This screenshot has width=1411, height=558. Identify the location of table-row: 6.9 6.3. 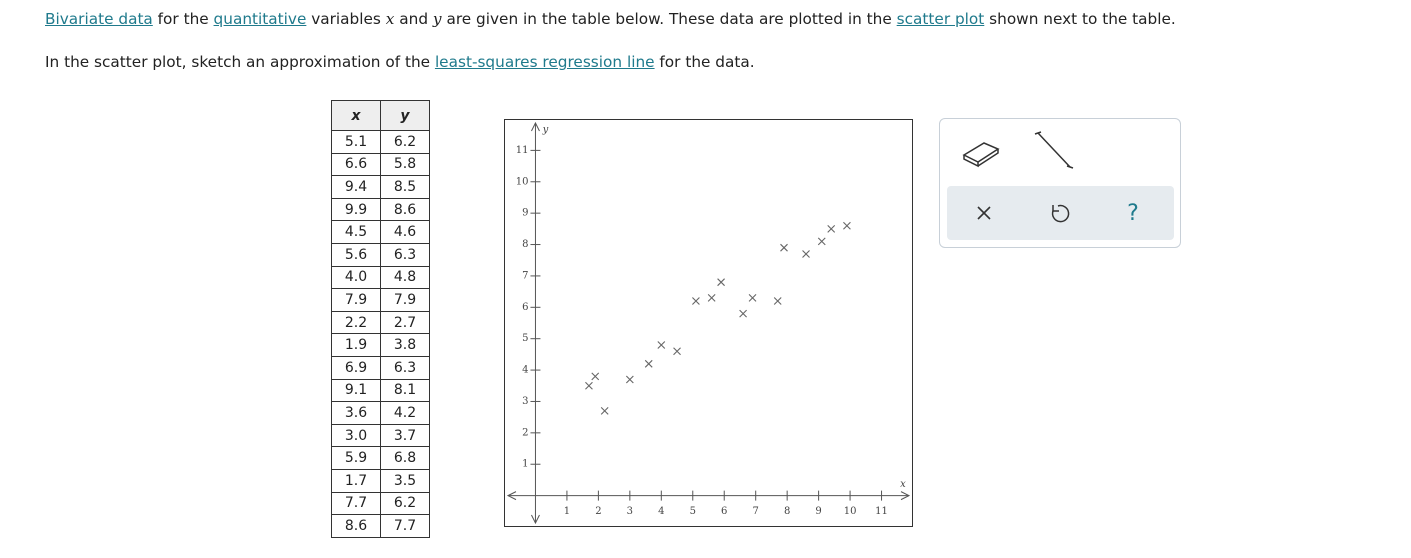
(380, 367).